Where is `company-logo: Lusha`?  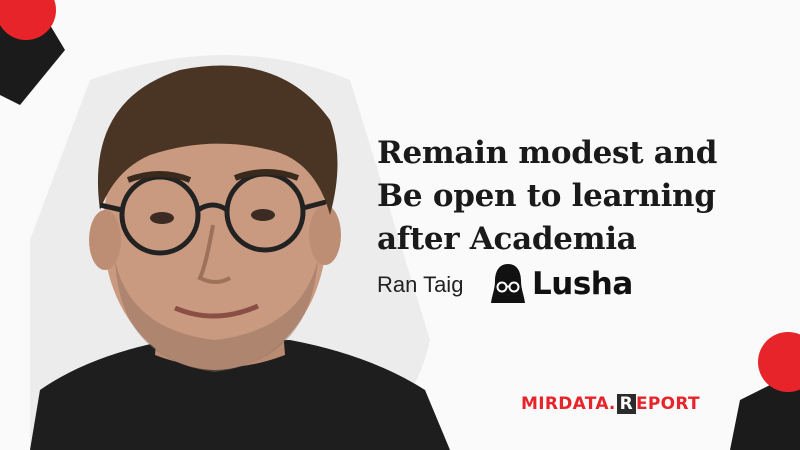
company-logo: Lusha is located at coordinates (561, 284).